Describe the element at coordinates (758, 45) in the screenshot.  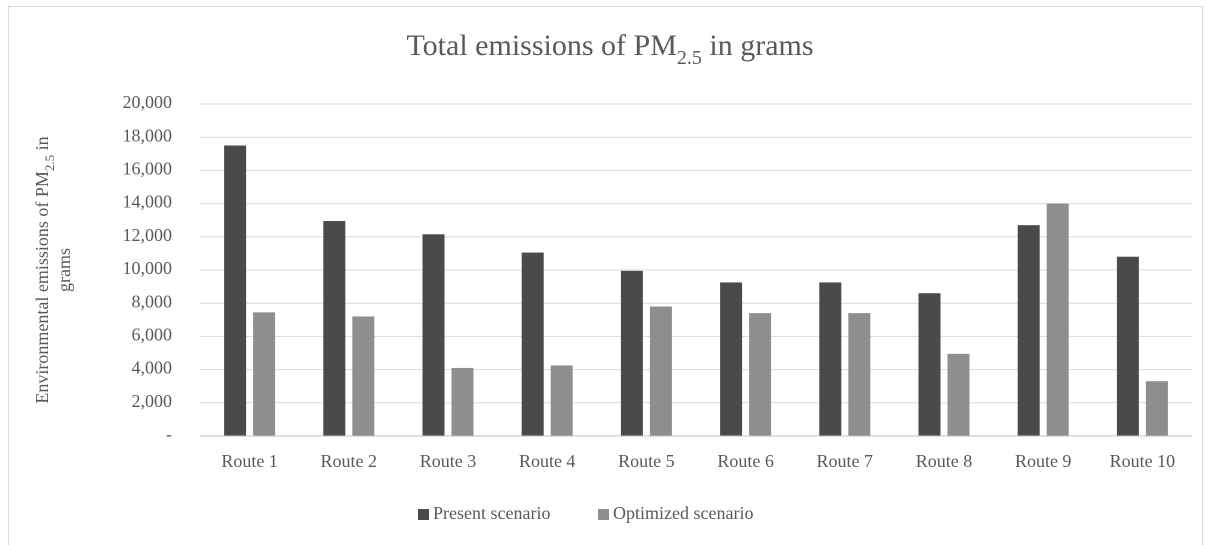
I see `title-after: in grams` at that location.